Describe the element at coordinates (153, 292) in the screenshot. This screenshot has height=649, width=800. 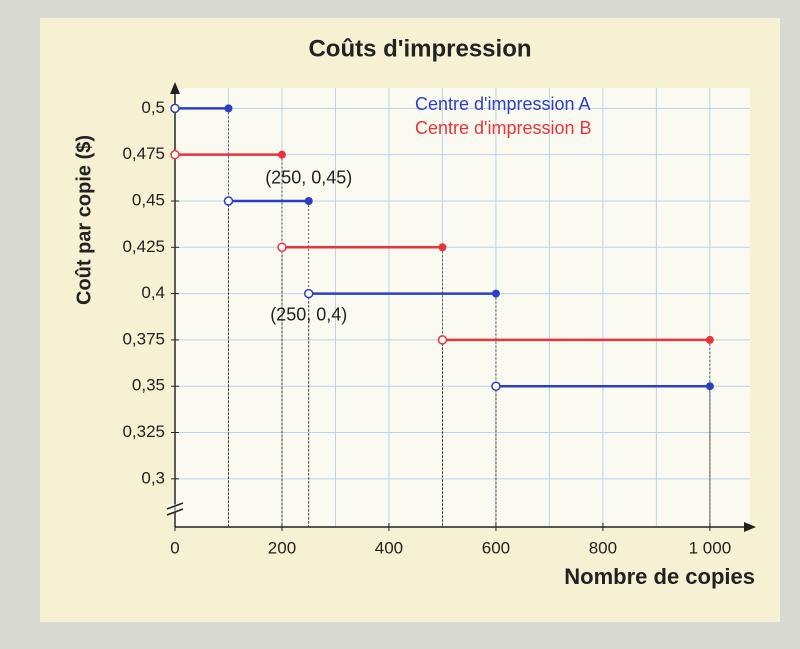
I see `y-tick-label: 0,4` at that location.